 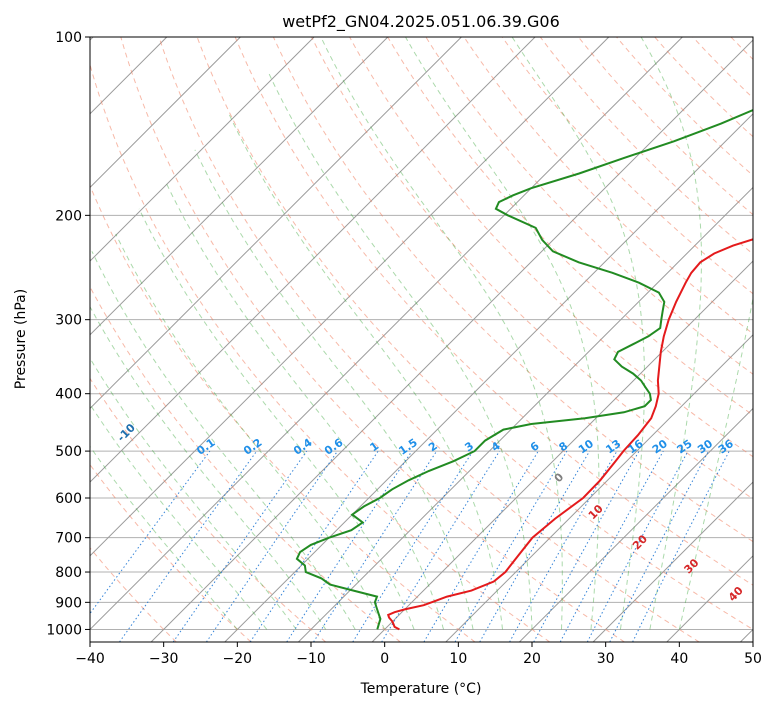 I want to click on x-tick-label: 50, so click(x=753, y=659).